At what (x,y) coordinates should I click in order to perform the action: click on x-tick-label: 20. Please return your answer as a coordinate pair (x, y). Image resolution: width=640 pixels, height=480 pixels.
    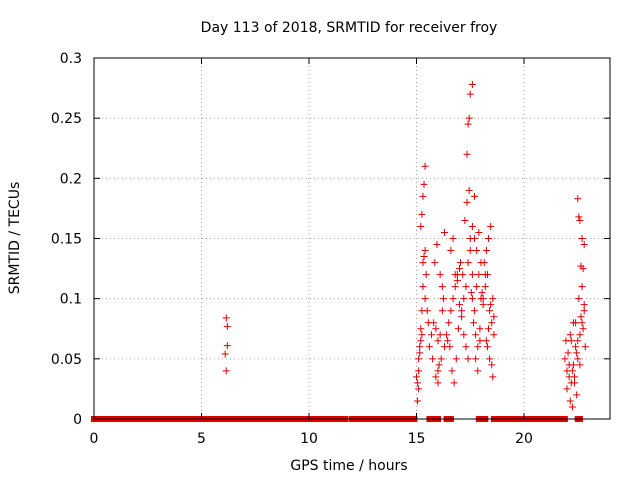
    Looking at the image, I should click on (524, 439).